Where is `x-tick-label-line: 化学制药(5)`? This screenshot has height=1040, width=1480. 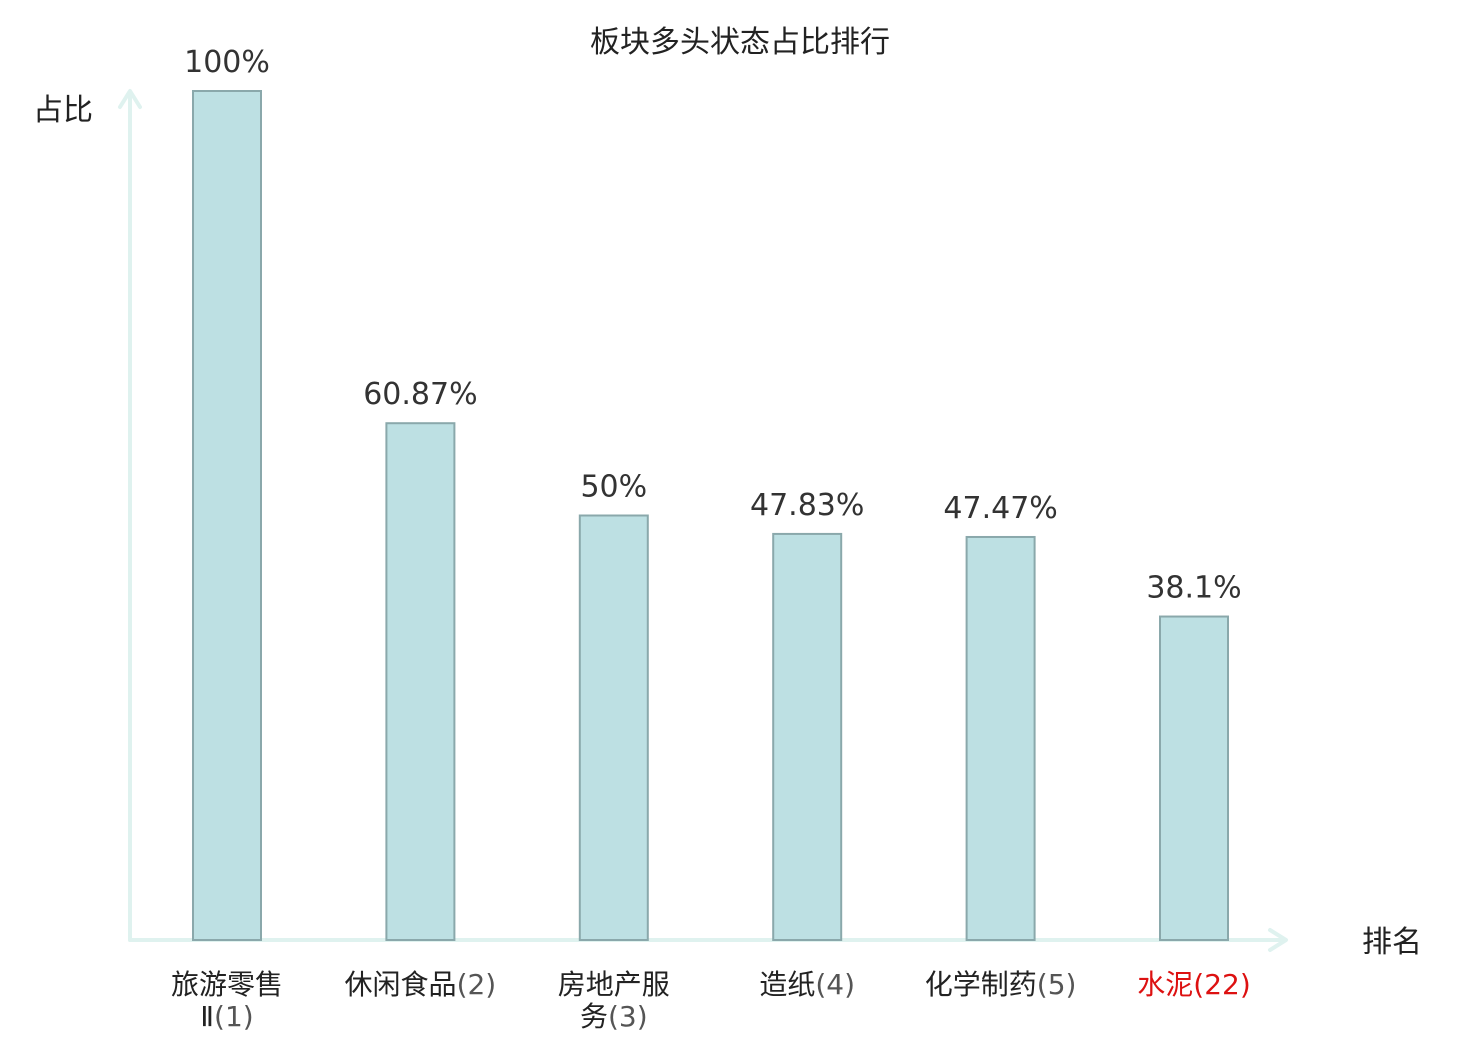 x-tick-label-line: 化学制药(5) is located at coordinates (1001, 984).